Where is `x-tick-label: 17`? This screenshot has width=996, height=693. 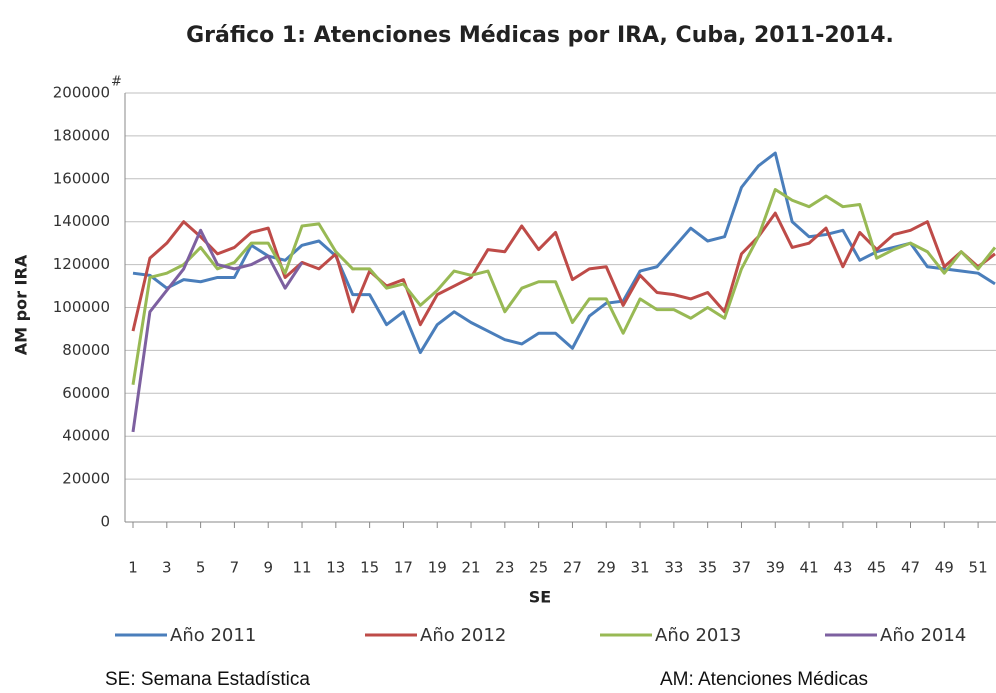
x-tick-label: 17 is located at coordinates (403, 568).